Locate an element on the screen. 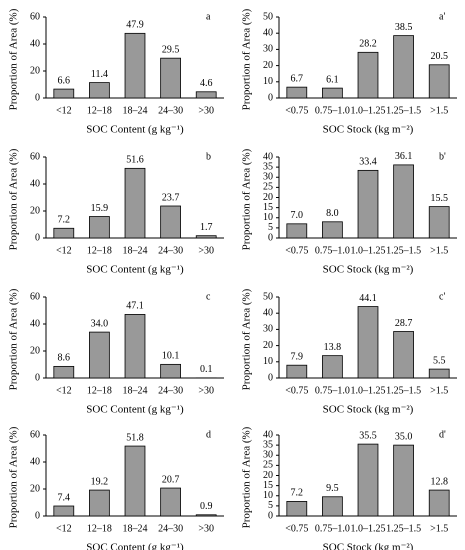 The width and height of the screenshot is (465, 550). panel-letter: a is located at coordinates (208, 16).